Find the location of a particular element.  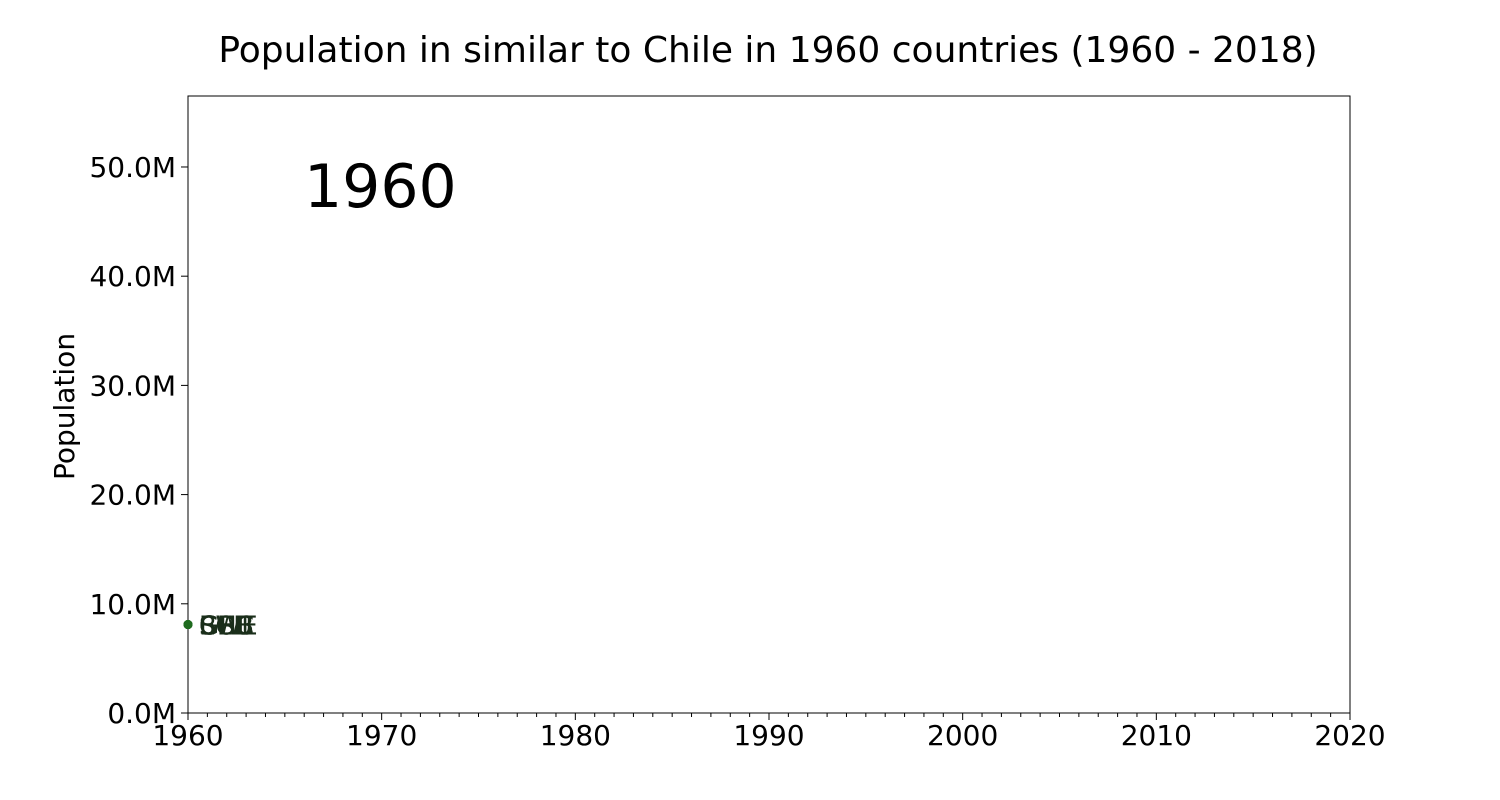

x-tick-label: 2010 is located at coordinates (1156, 735).